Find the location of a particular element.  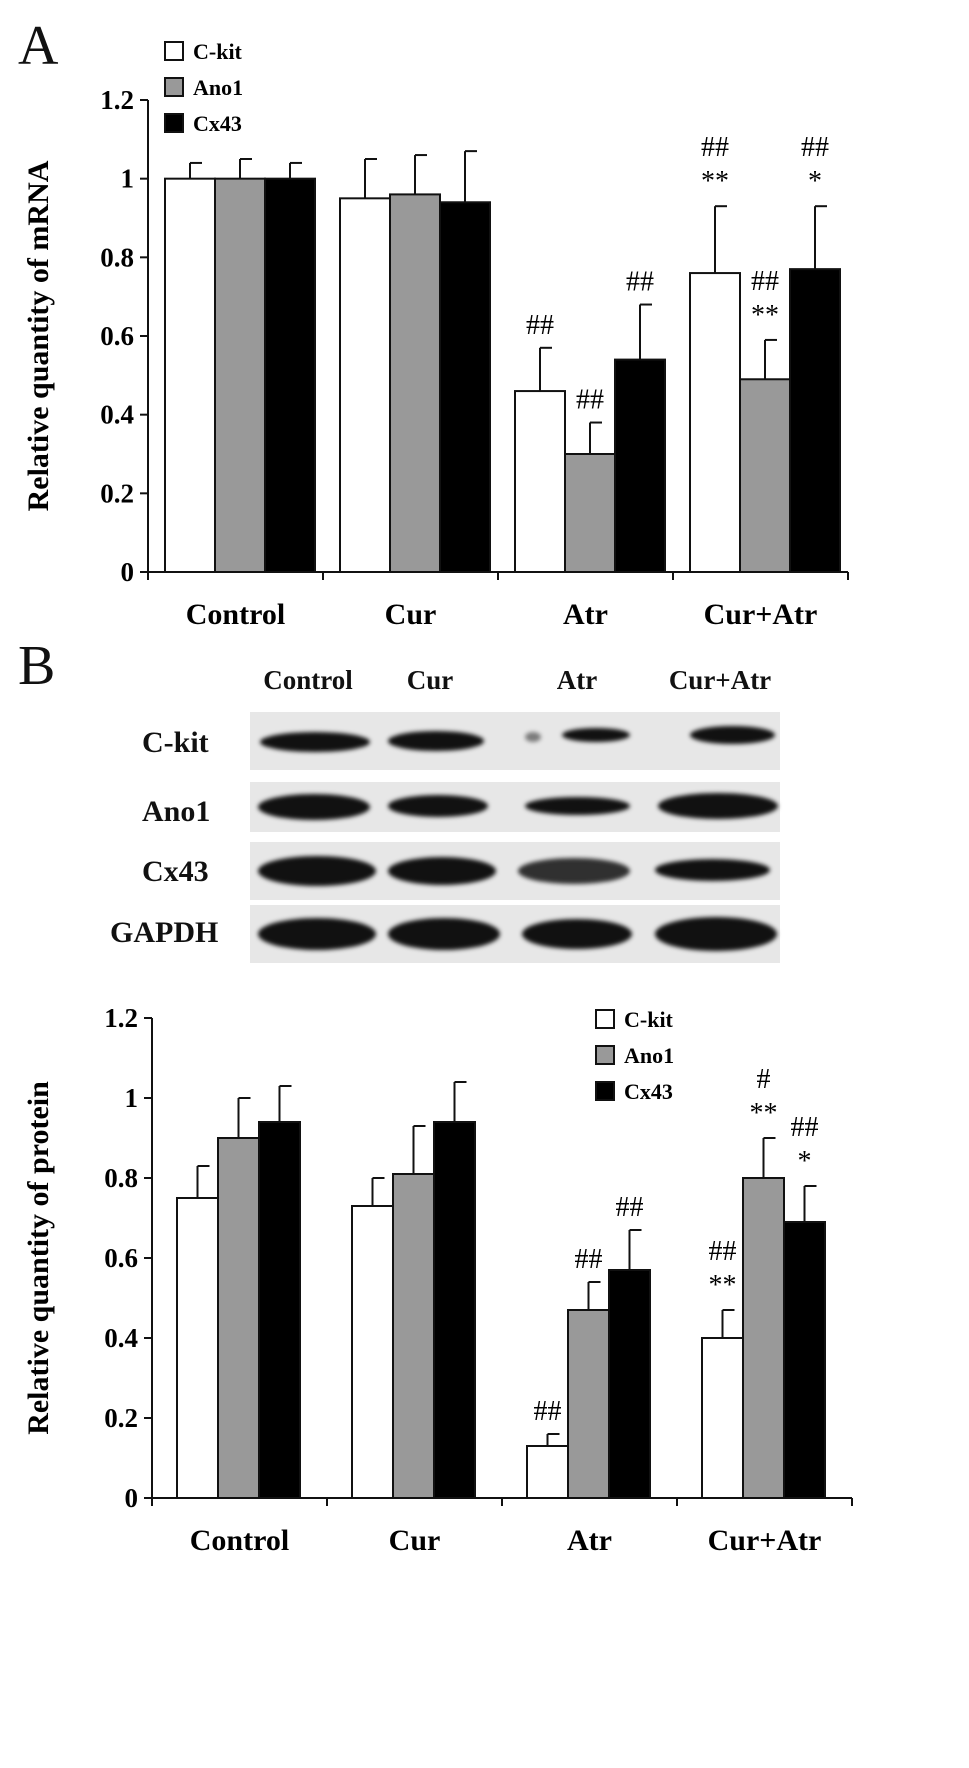

blot-lane-label: Cur is located at coordinates (430, 680).